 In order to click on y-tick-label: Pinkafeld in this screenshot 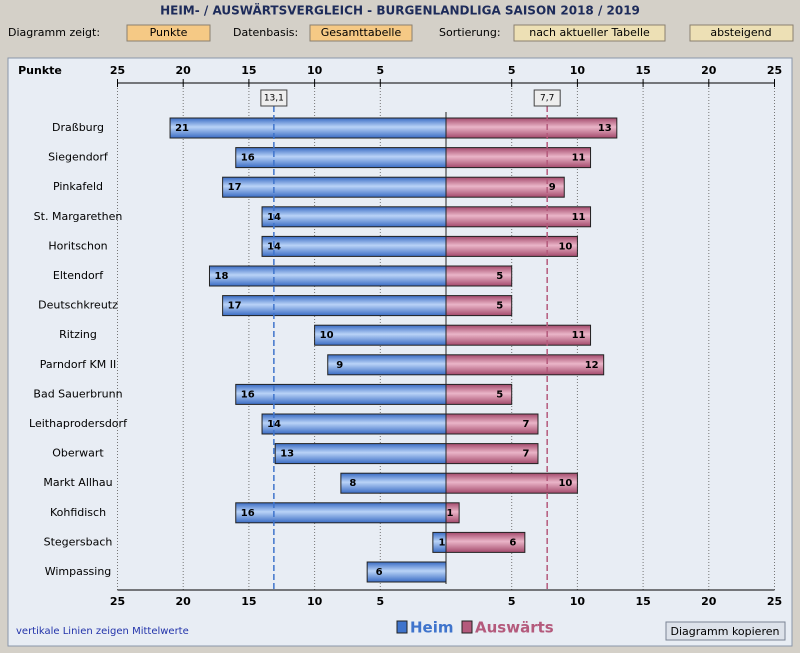, I will do `click(78, 186)`.